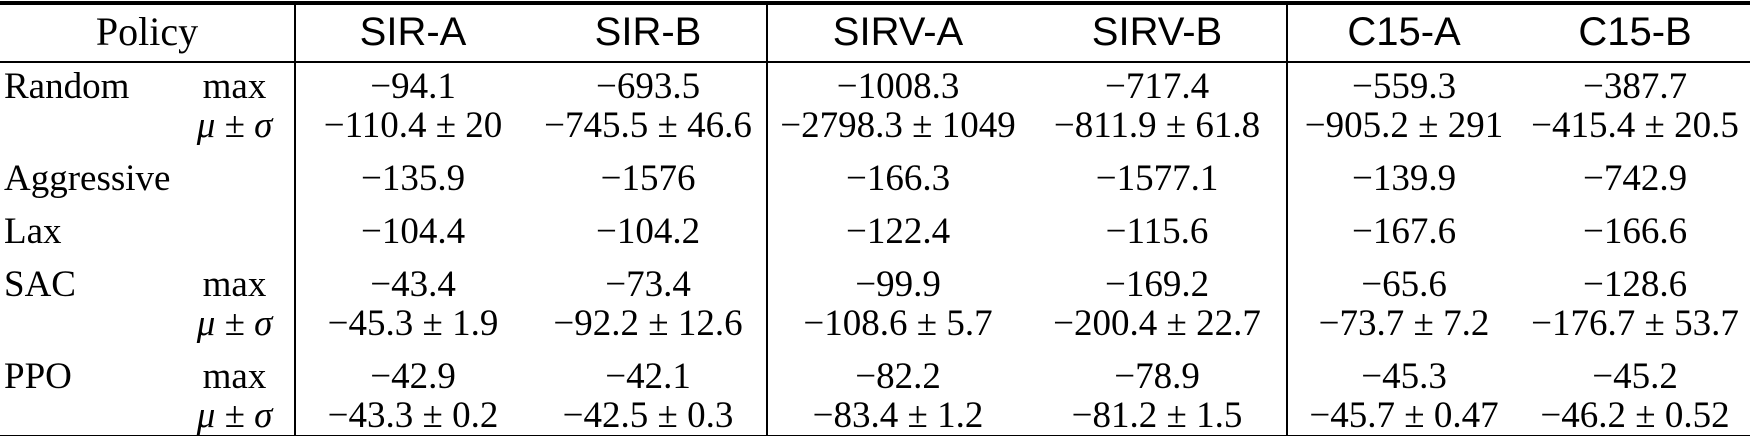  I want to click on value-cell: −693.5, so click(648, 86).